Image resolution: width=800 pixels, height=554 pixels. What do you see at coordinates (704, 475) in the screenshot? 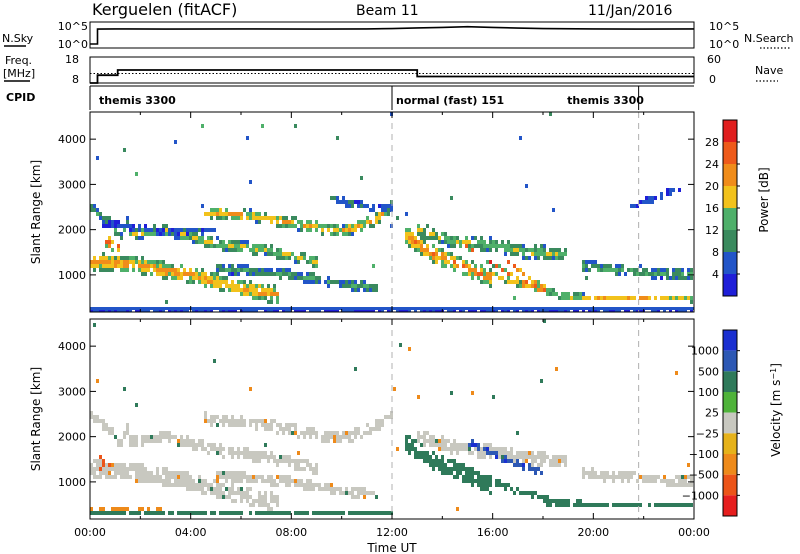
I see `velocity-colorbar-tick-label: −500` at bounding box center [704, 475].